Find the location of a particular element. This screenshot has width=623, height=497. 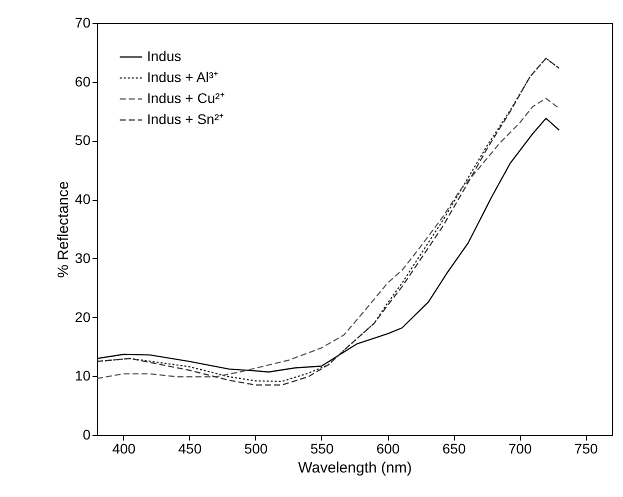

x-tick-label: 700 is located at coordinates (520, 448).